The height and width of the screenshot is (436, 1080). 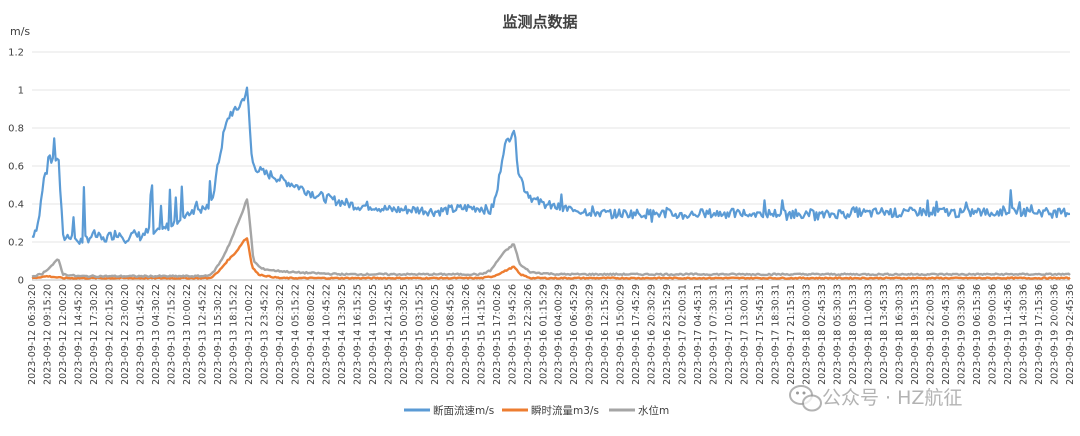 I want to click on x-tick-label: 2023-09-18 11:00:33, so click(x=869, y=334).